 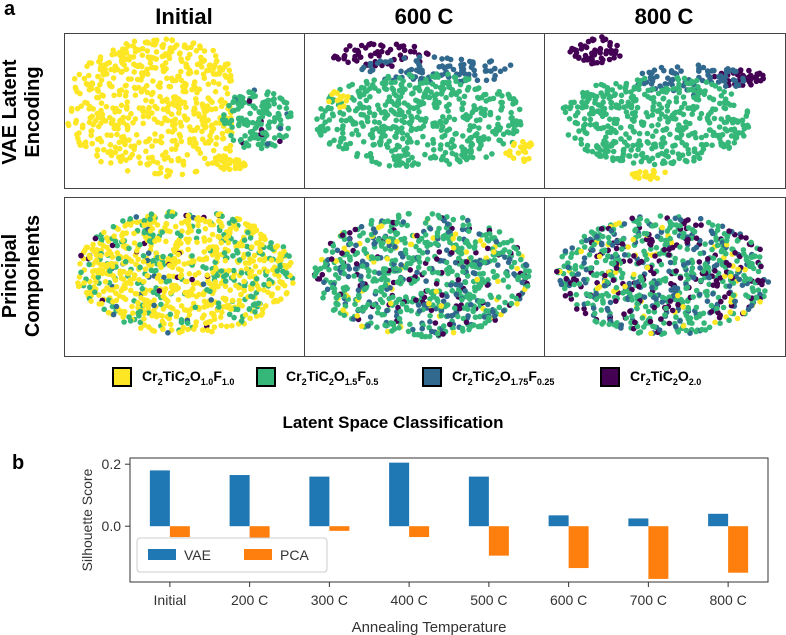 I want to click on bar-vae, so click(x=239, y=501).